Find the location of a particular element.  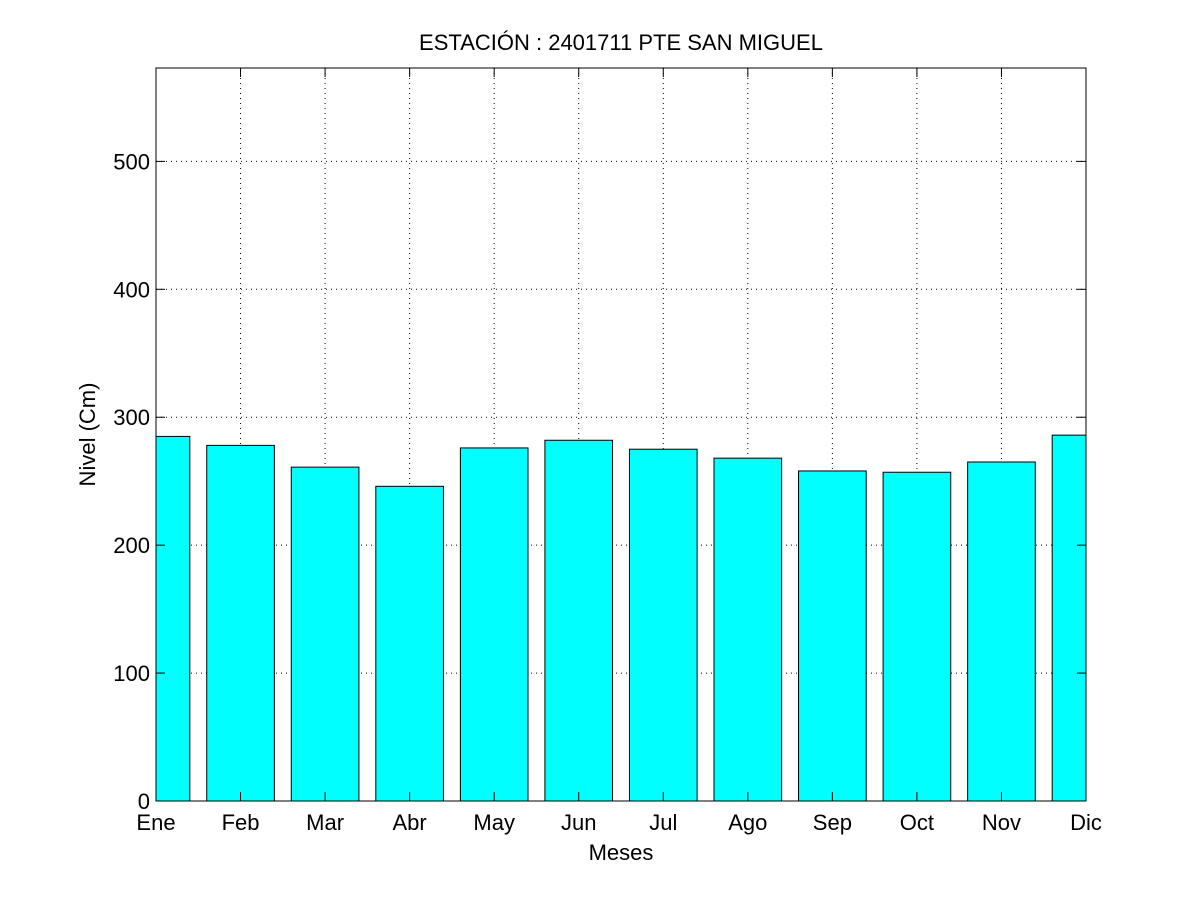

x-tick-label: Oct is located at coordinates (917, 822).